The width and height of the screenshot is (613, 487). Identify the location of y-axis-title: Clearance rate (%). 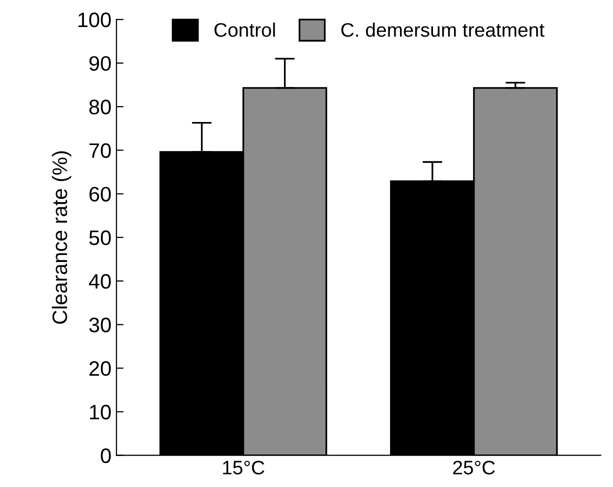
(62, 237).